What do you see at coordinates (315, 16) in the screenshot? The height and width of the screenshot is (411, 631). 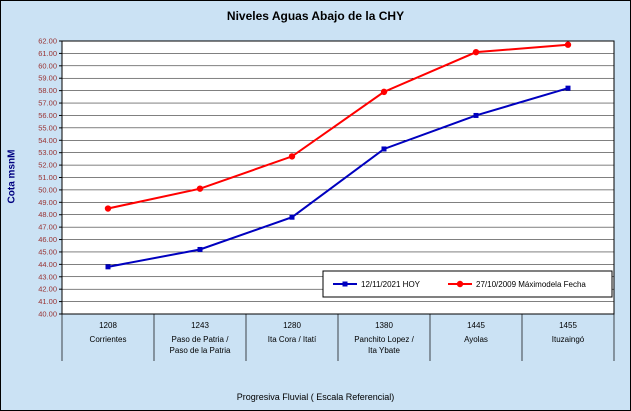 I see `chart-title: Niveles Aguas Abajo de la CHY` at bounding box center [315, 16].